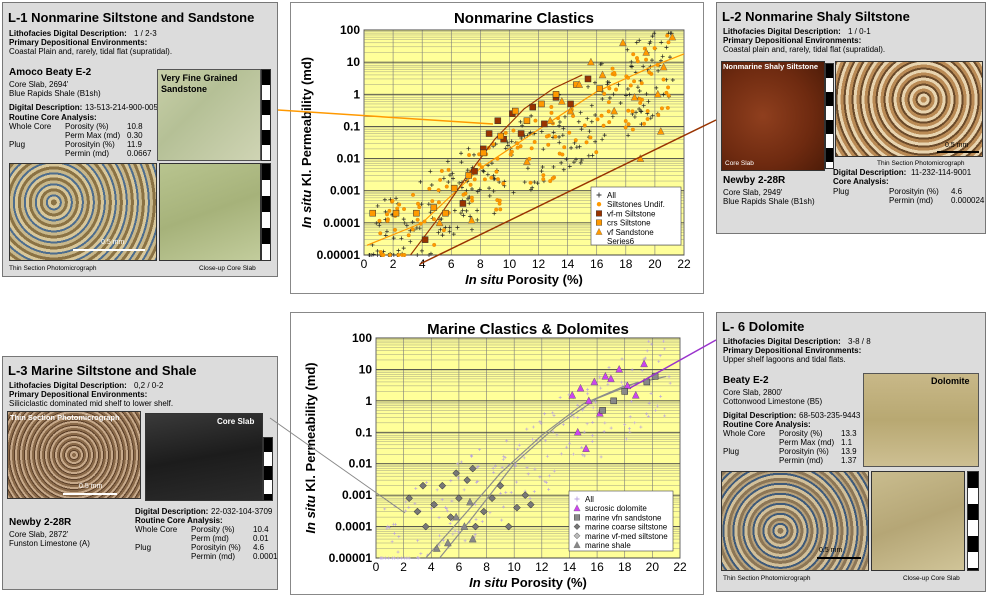  What do you see at coordinates (50, 72) in the screenshot?
I see `l1-well: Amoco Beaty E-2` at bounding box center [50, 72].